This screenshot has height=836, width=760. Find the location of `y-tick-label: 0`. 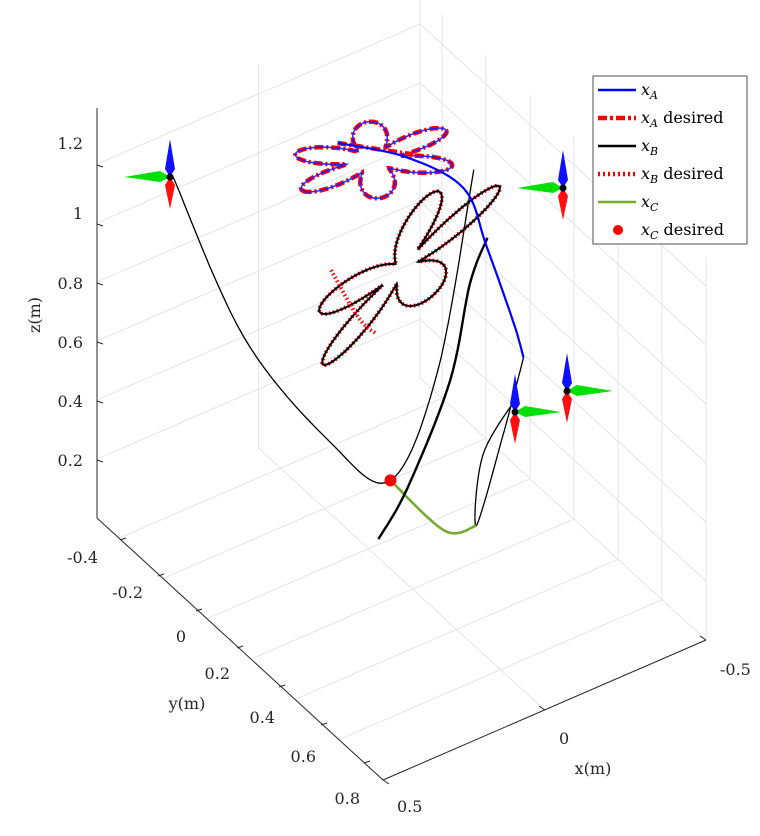

y-tick-label: 0 is located at coordinates (181, 636).